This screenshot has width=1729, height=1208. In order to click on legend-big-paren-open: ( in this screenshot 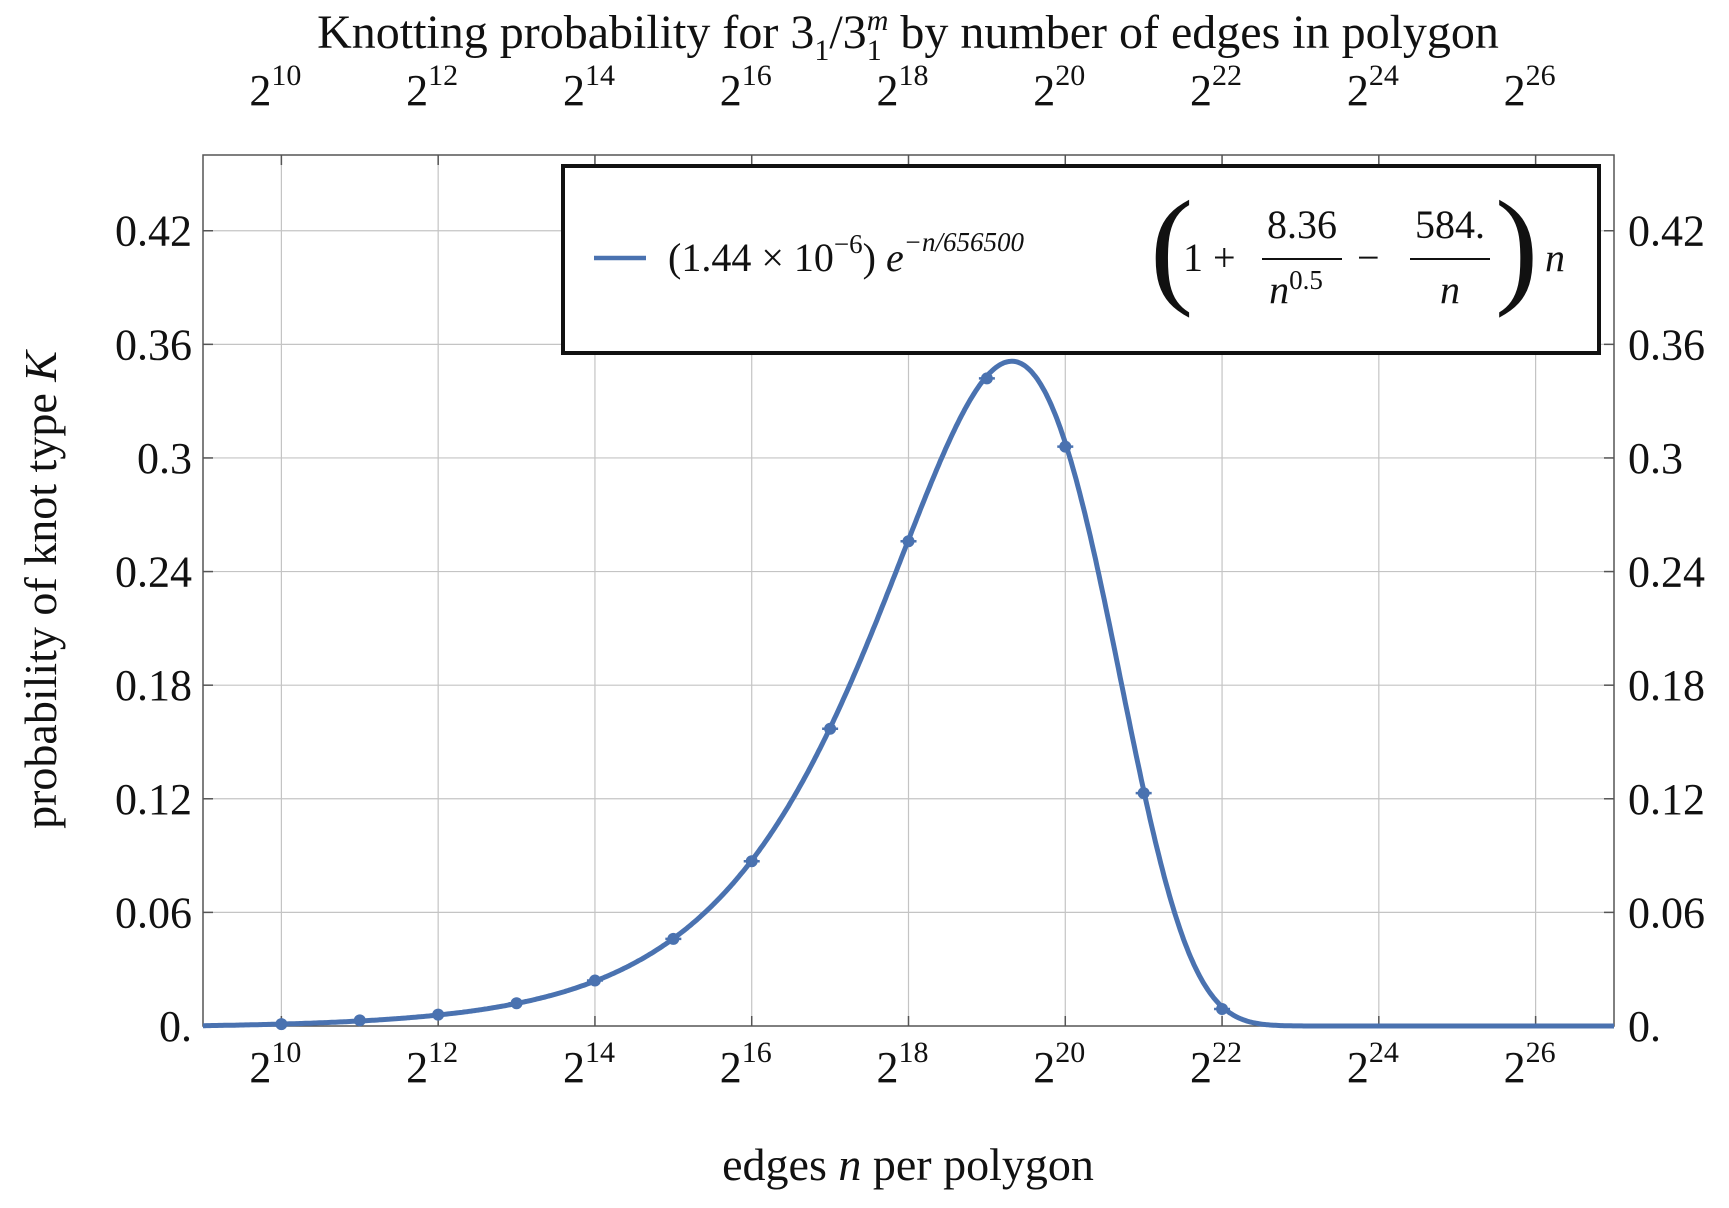, I will do `click(1171, 247)`.